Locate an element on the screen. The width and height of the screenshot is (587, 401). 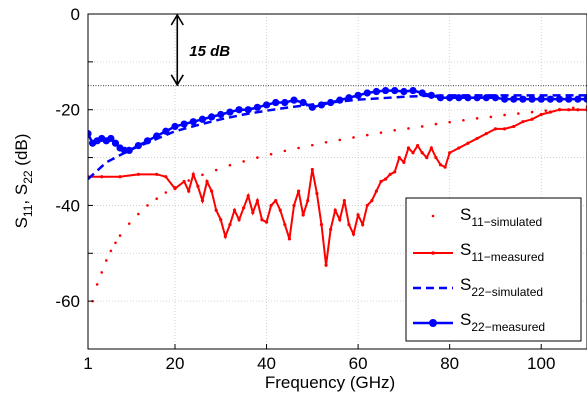
legend-entry: S22−measured is located at coordinates (479, 322).